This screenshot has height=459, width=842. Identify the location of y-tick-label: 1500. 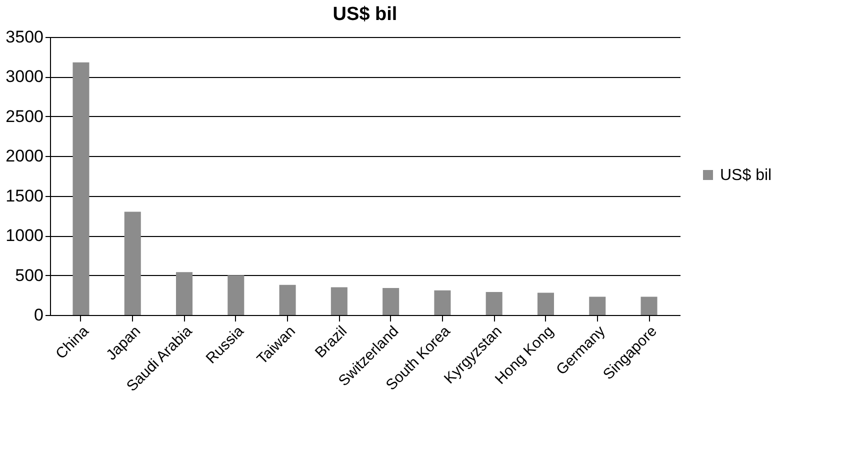
(25, 196).